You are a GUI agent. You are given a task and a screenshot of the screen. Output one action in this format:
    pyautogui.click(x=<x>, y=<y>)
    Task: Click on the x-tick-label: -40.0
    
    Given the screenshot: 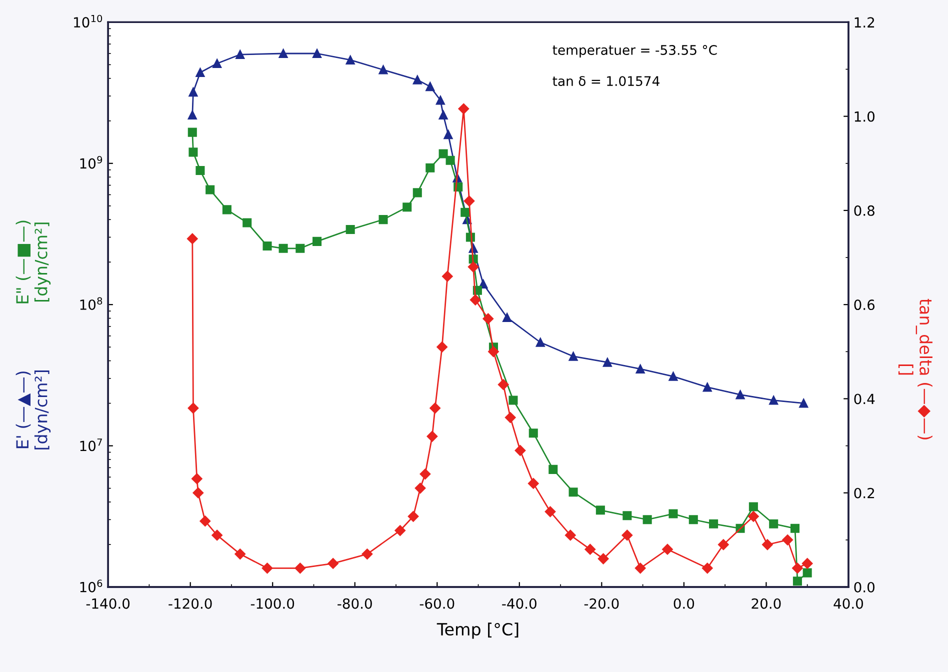 What is the action you would take?
    pyautogui.click(x=519, y=603)
    